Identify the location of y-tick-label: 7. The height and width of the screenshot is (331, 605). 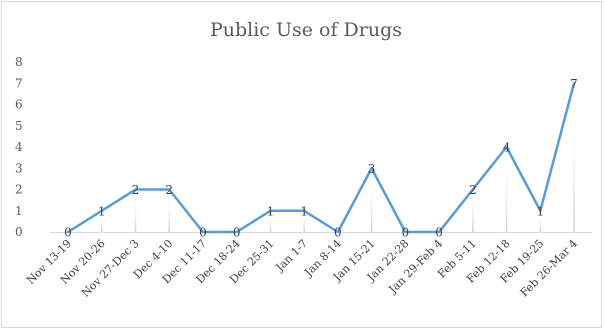
(19, 83).